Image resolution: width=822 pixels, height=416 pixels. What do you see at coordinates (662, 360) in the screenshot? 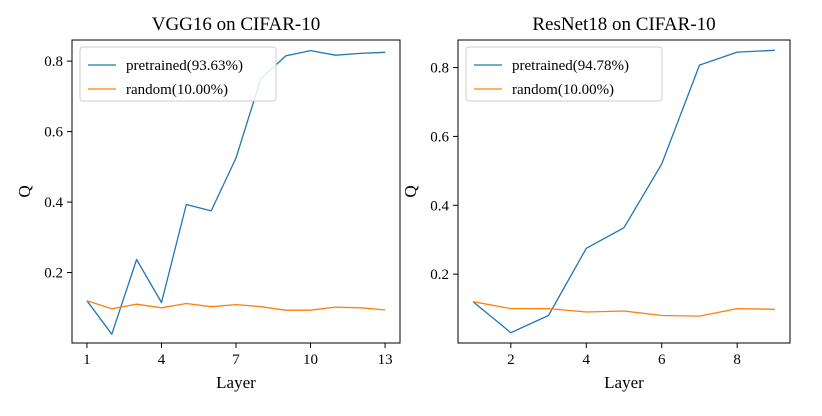
I see `x-tick-label: 6` at bounding box center [662, 360].